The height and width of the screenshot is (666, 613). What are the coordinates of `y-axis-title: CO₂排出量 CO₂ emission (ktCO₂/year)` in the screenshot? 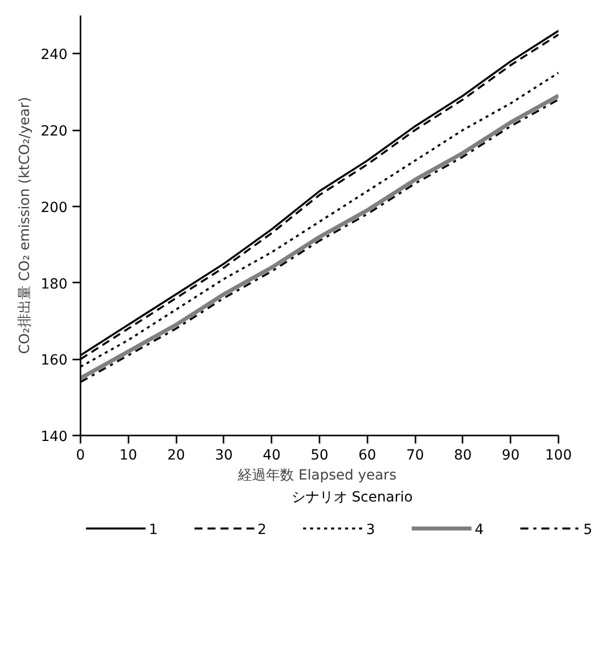 It's located at (24, 225).